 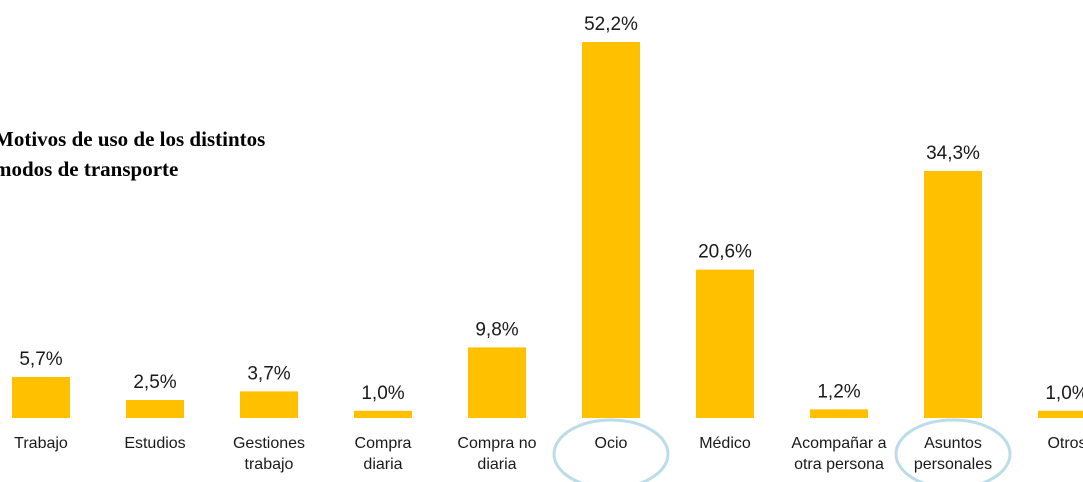 I want to click on value-label-otros: 1,0%, so click(x=1064, y=393).